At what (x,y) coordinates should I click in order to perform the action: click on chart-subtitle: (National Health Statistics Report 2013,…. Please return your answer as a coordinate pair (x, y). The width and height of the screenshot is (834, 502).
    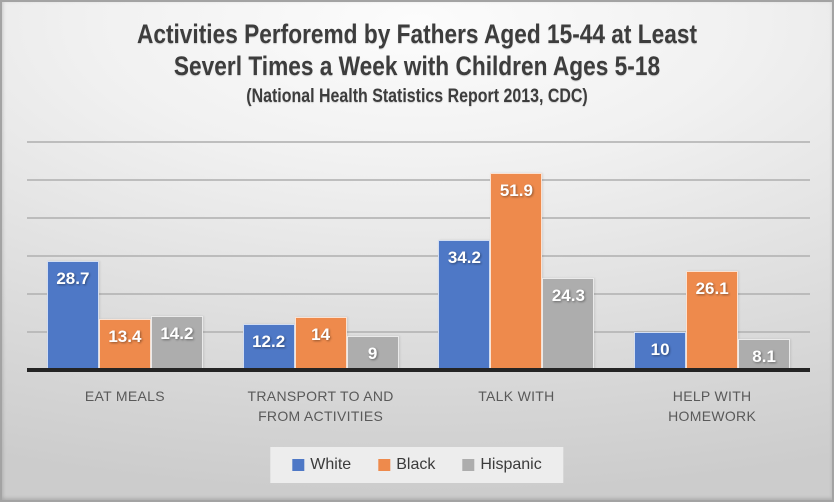
    Looking at the image, I should click on (417, 96).